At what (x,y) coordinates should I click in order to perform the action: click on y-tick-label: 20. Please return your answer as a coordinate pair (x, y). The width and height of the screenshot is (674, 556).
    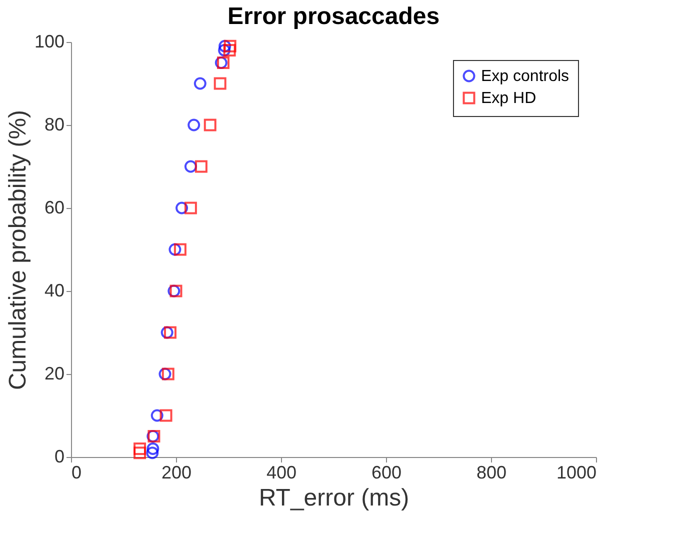
    Looking at the image, I should click on (54, 374).